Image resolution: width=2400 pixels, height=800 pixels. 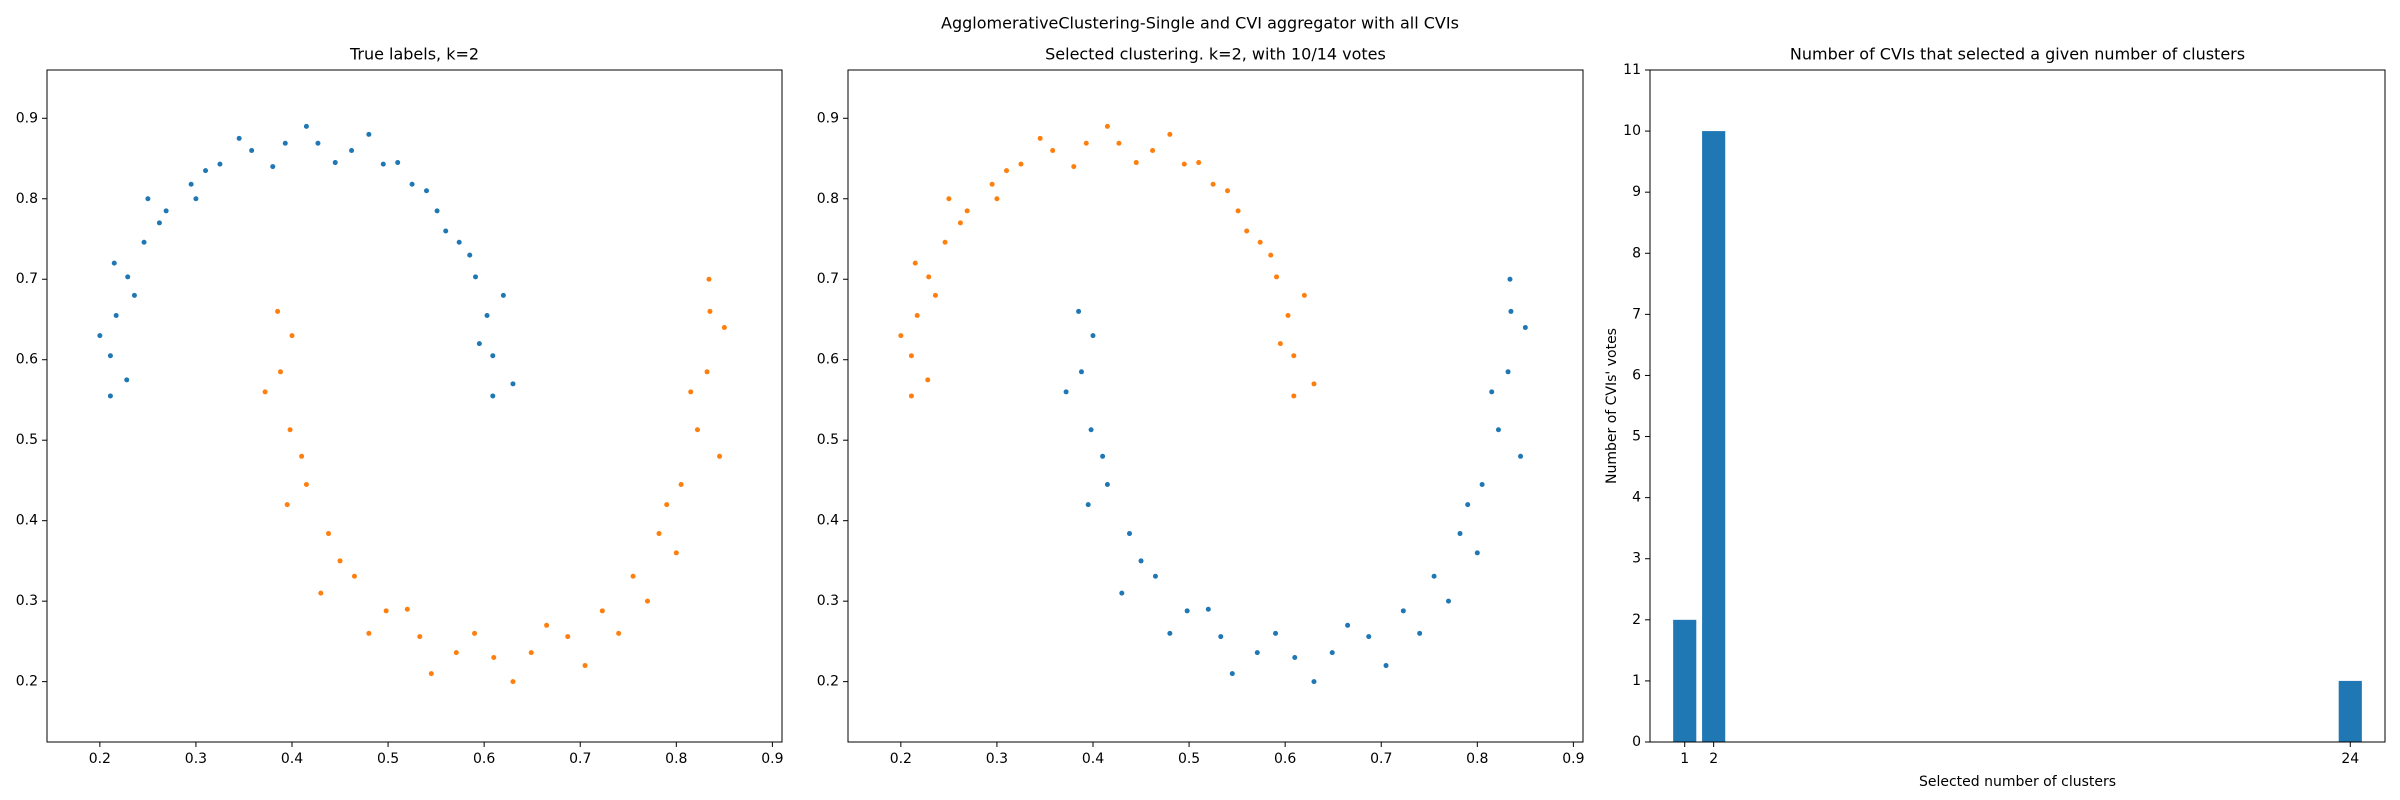 I want to click on x-tick-label: 0.6, so click(x=1285, y=759).